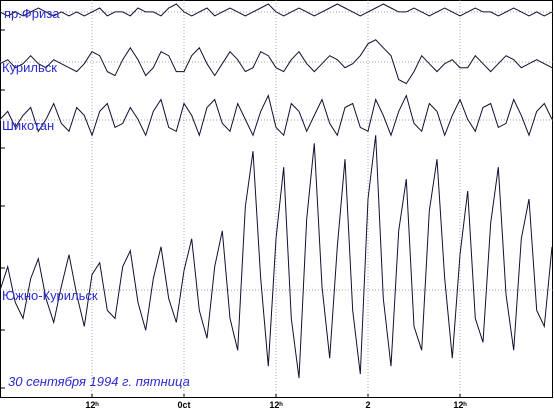  Describe the element at coordinates (29, 67) in the screenshot. I see `series-label: Курильск` at that location.